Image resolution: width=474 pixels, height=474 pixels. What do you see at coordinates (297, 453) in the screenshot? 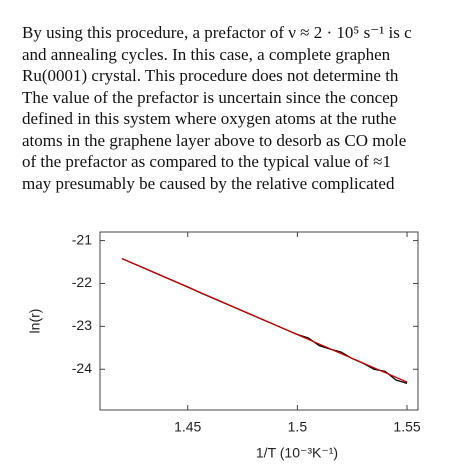
I see `x-axis-label: 1/T (10⁻³K⁻¹)` at bounding box center [297, 453].